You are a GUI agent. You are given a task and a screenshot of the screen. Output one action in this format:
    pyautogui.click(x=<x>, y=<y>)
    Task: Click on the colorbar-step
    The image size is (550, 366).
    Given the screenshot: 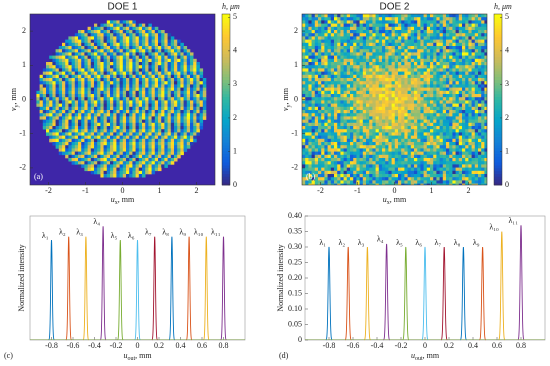 What is the action you would take?
    pyautogui.click(x=226, y=177)
    